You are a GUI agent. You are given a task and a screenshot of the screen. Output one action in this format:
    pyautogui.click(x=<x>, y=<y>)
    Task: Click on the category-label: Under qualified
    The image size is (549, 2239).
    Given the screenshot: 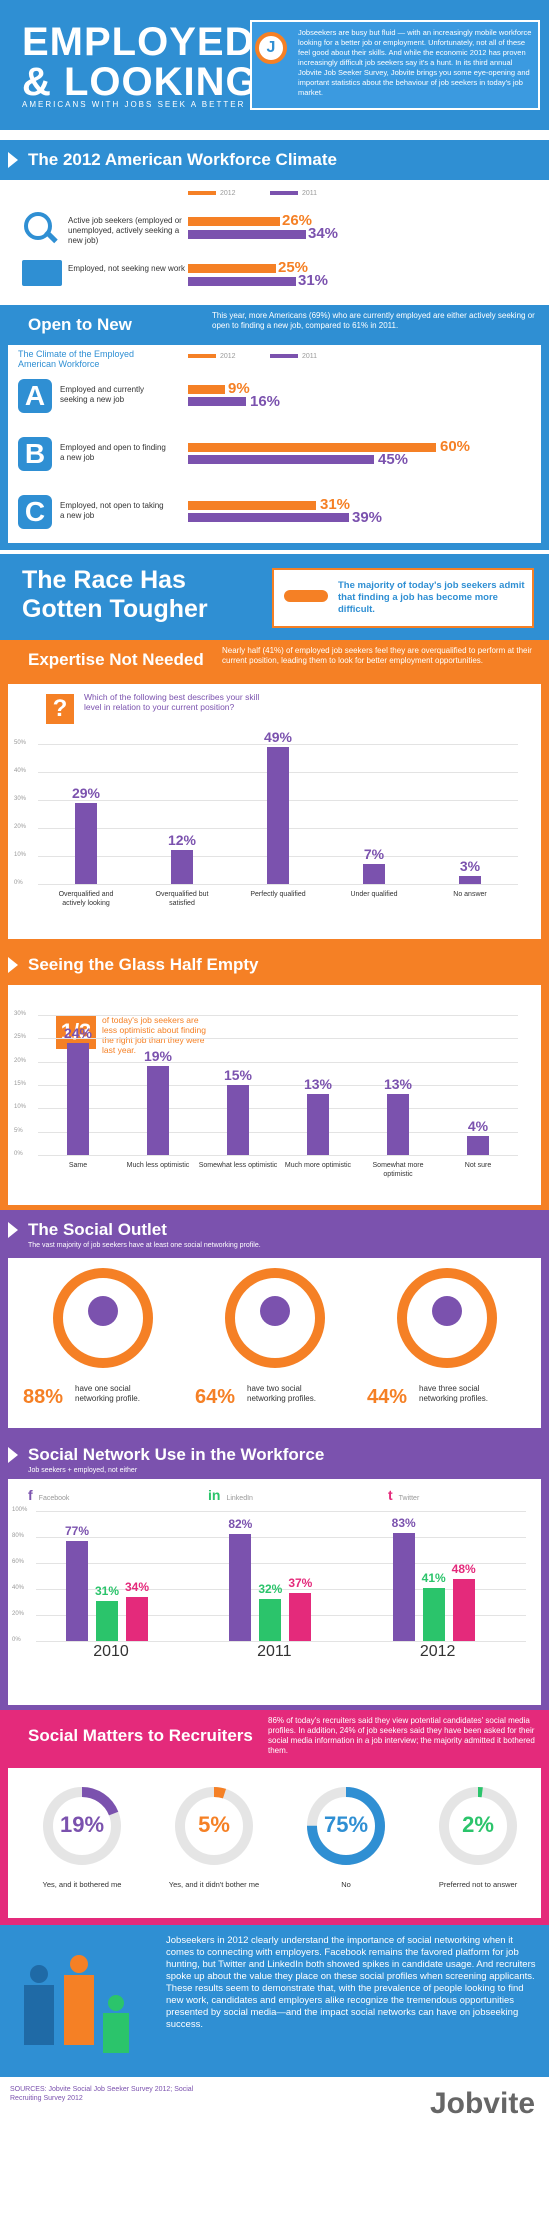 What is the action you would take?
    pyautogui.click(x=374, y=894)
    